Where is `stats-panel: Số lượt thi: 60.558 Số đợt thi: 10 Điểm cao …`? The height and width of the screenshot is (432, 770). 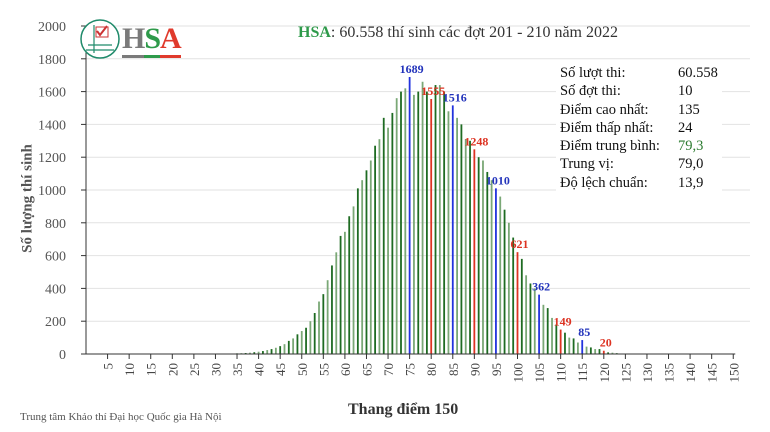 stats-panel: Số lượt thi: 60.558 Số đợt thi: 10 Điểm cao … is located at coordinates (639, 128).